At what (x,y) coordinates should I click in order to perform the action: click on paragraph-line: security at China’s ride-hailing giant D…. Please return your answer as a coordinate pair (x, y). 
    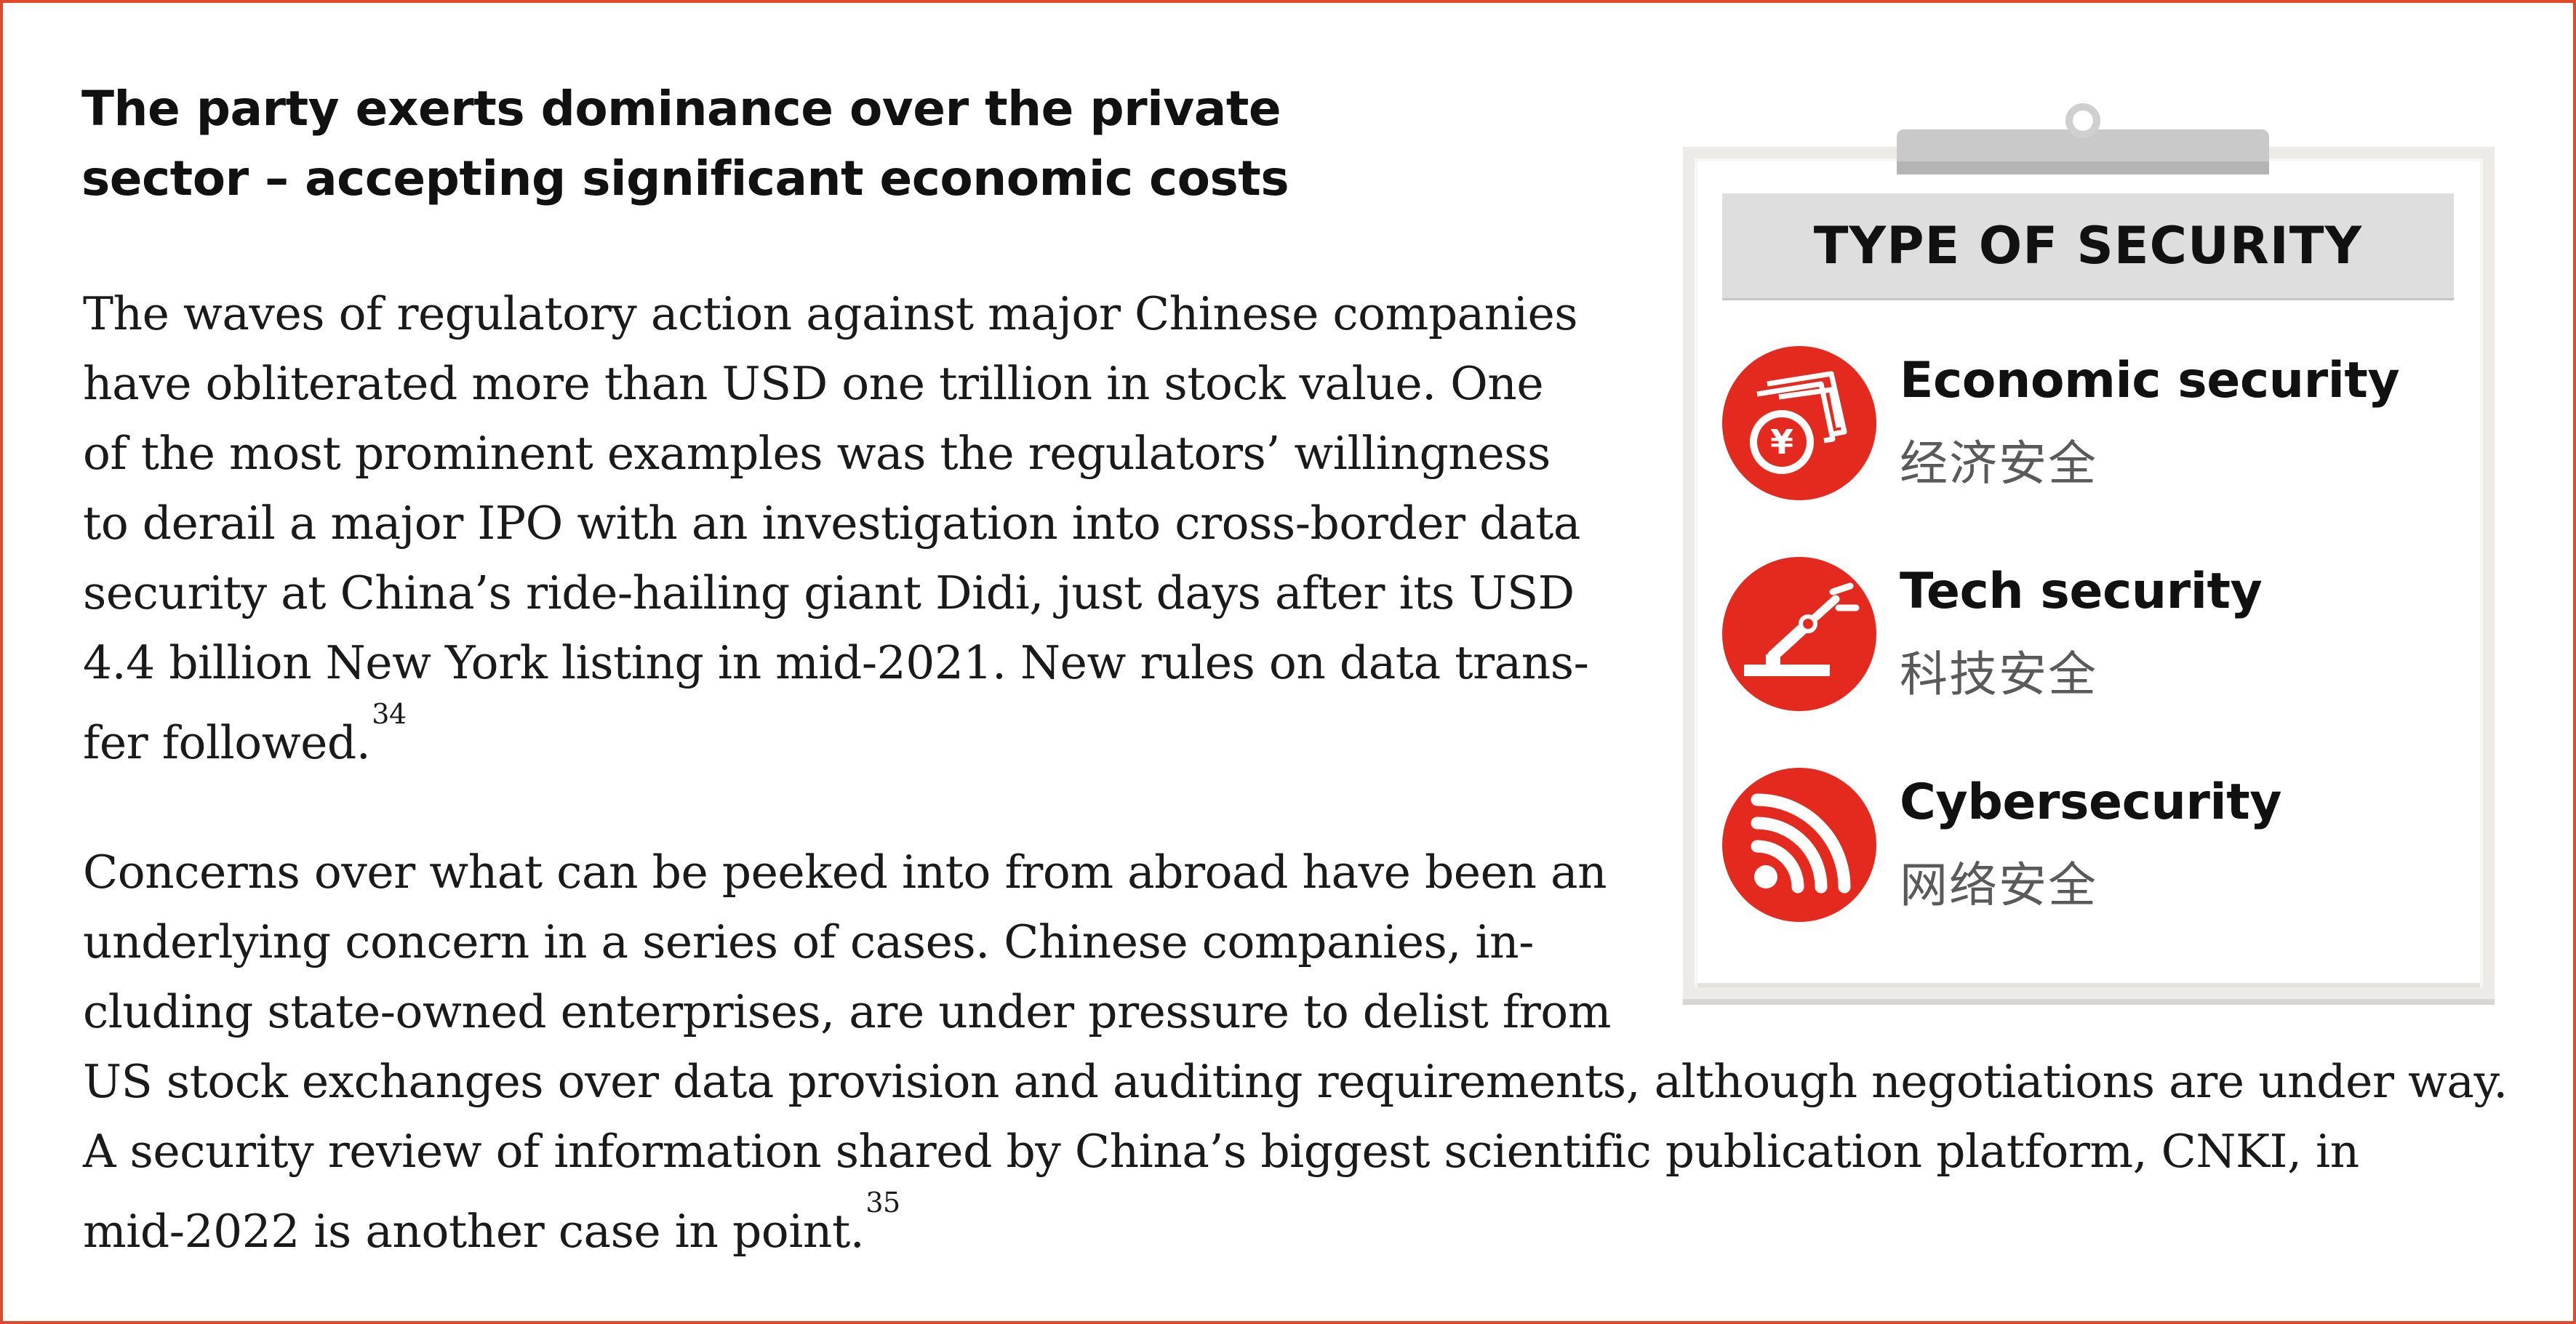
    Looking at the image, I should click on (829, 592).